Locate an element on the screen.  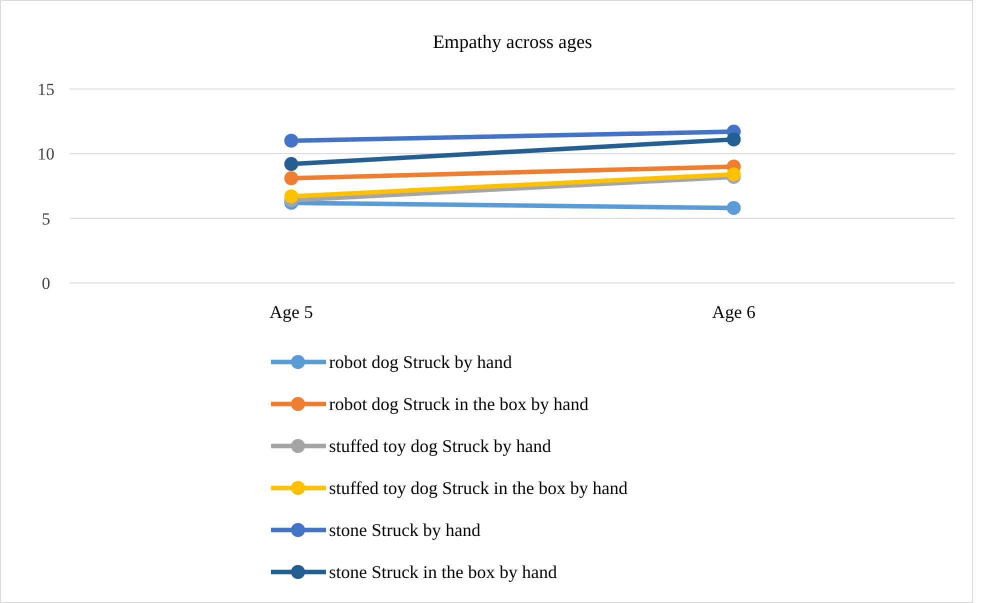
legend-label: robot dog Struck by hand is located at coordinates (420, 362).